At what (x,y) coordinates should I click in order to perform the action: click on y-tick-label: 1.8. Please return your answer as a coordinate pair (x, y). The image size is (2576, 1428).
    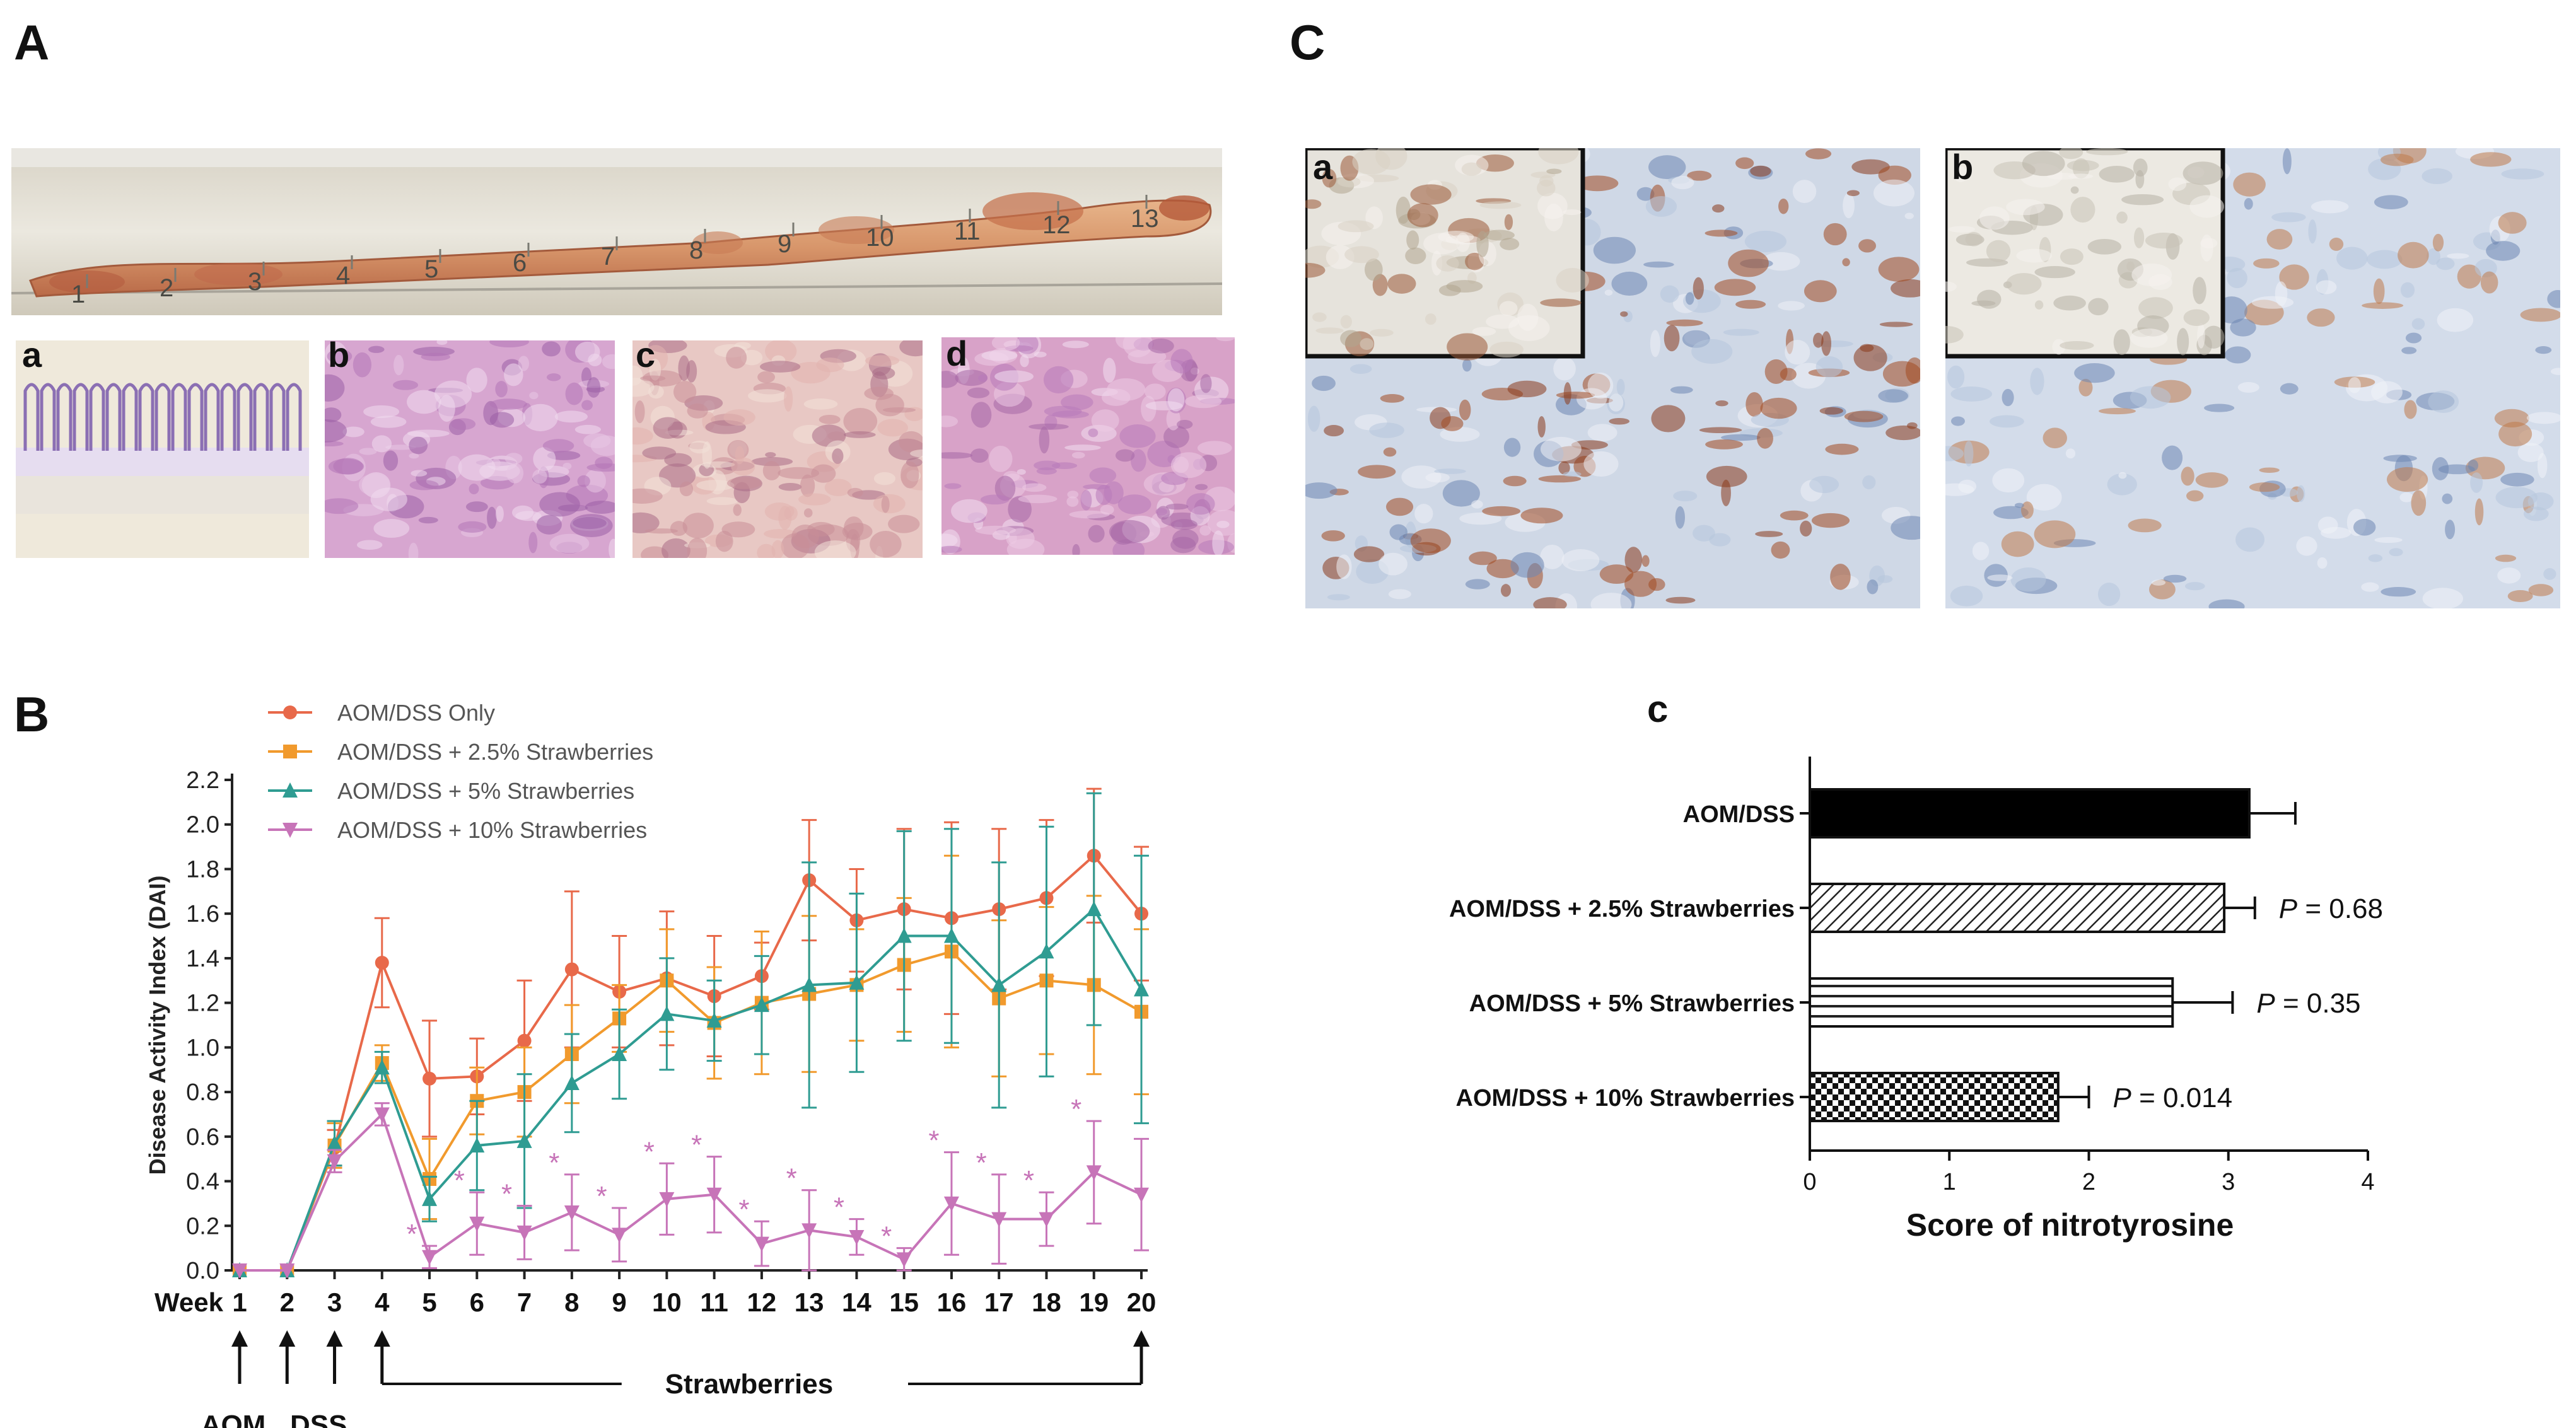
    Looking at the image, I should click on (203, 869).